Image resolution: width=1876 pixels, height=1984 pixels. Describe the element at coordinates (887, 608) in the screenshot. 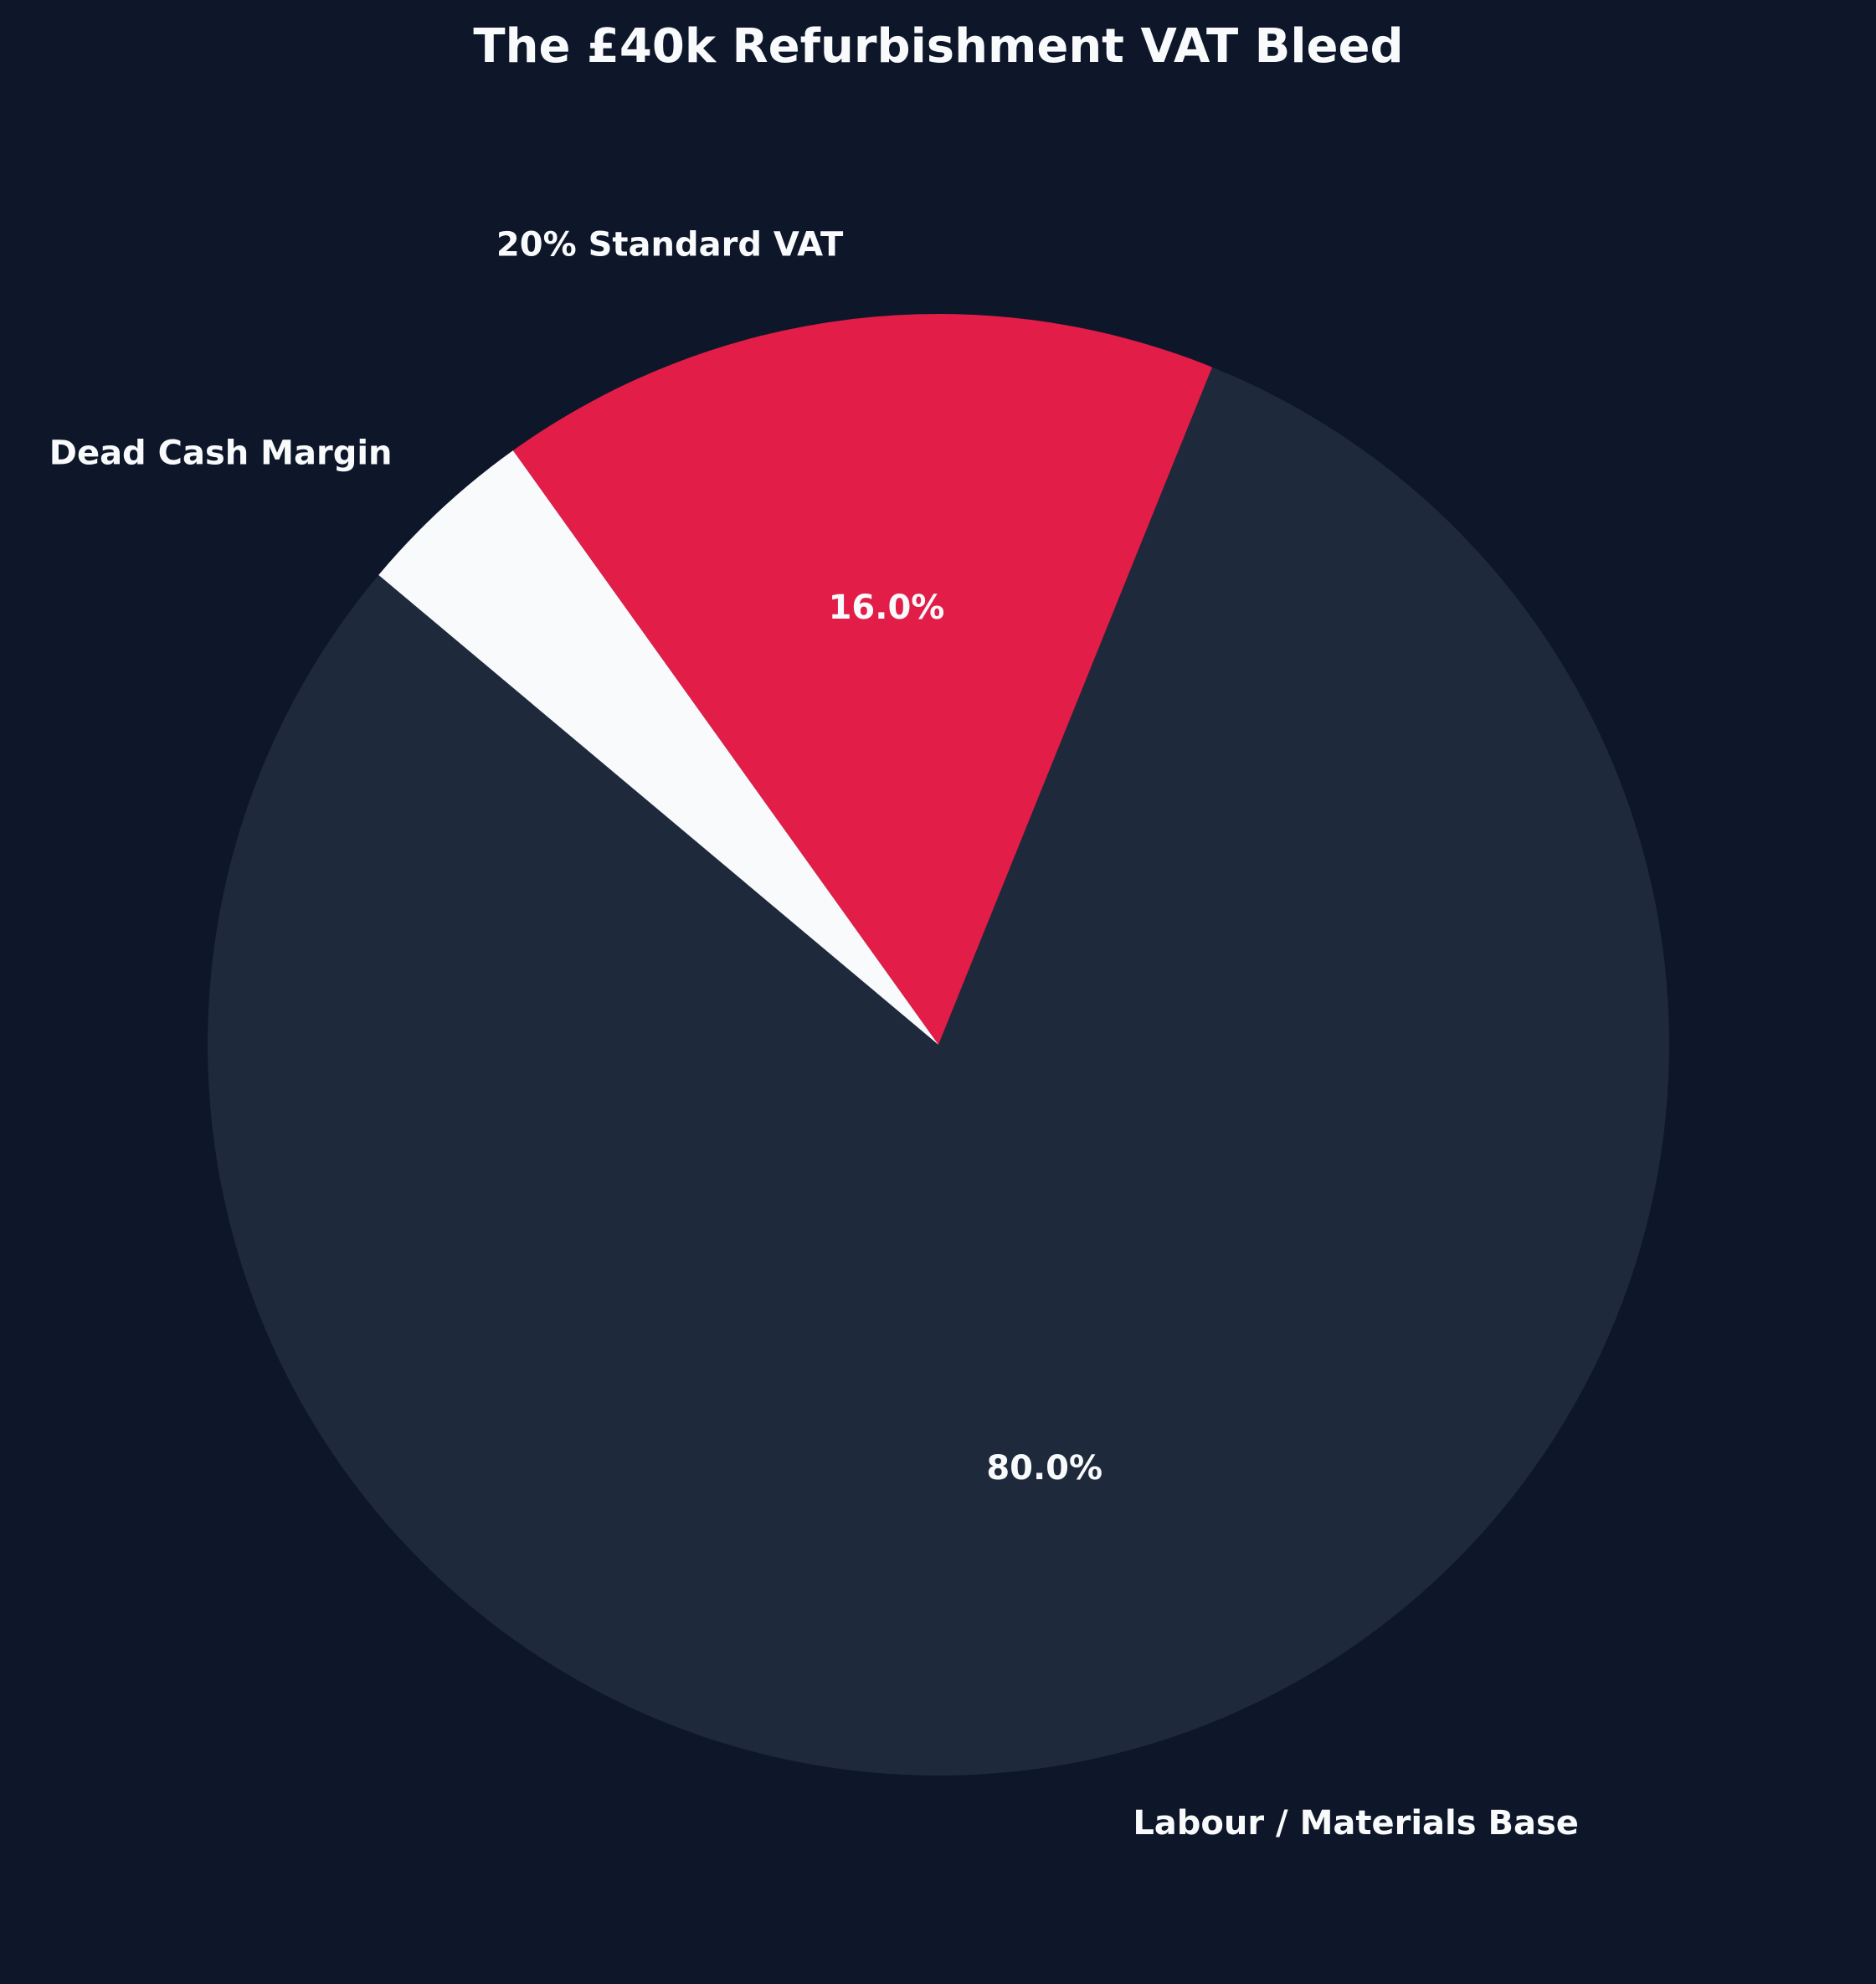

I see `slice-percent-20-standard-vat: 16.0%` at that location.